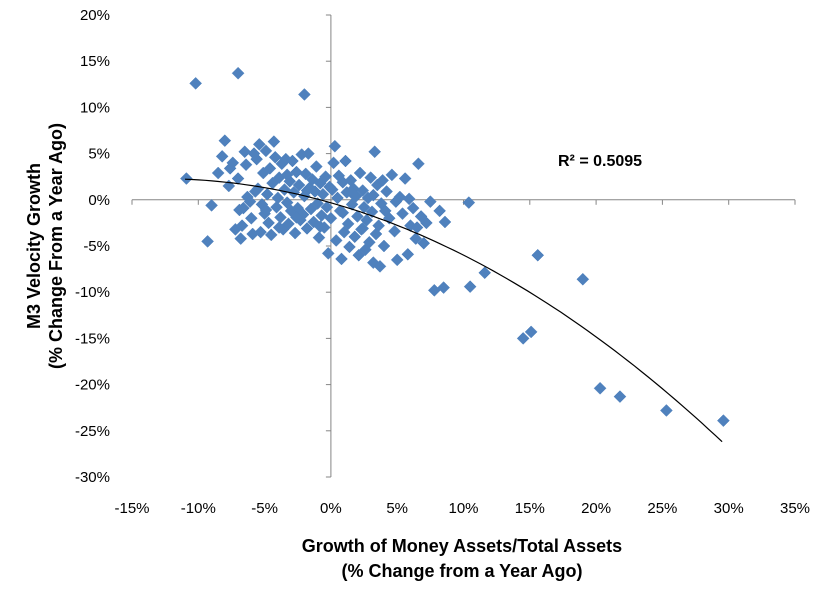  I want to click on y-tick-label: -5%, so click(96, 246).